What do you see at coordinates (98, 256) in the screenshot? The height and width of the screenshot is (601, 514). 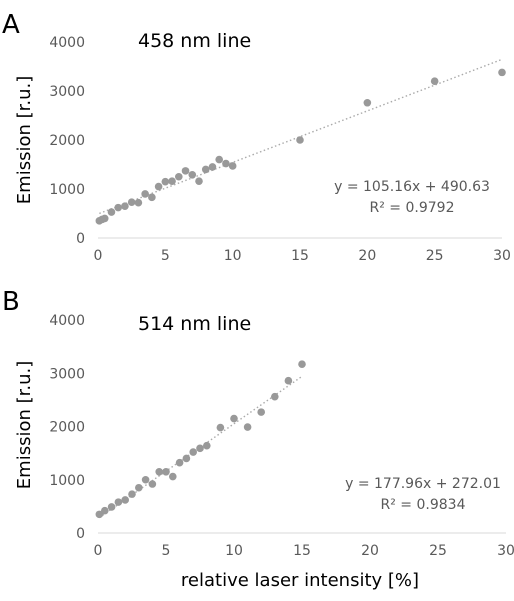 I see `panel-a-x-tick-label: 0` at bounding box center [98, 256].